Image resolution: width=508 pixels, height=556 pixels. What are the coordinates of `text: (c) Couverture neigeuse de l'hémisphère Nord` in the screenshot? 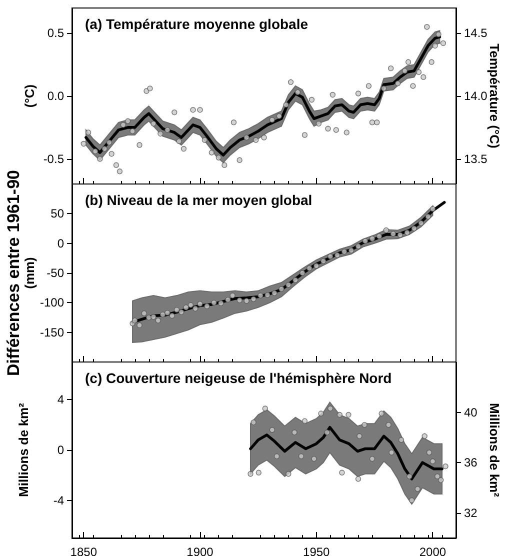 It's located at (238, 378).